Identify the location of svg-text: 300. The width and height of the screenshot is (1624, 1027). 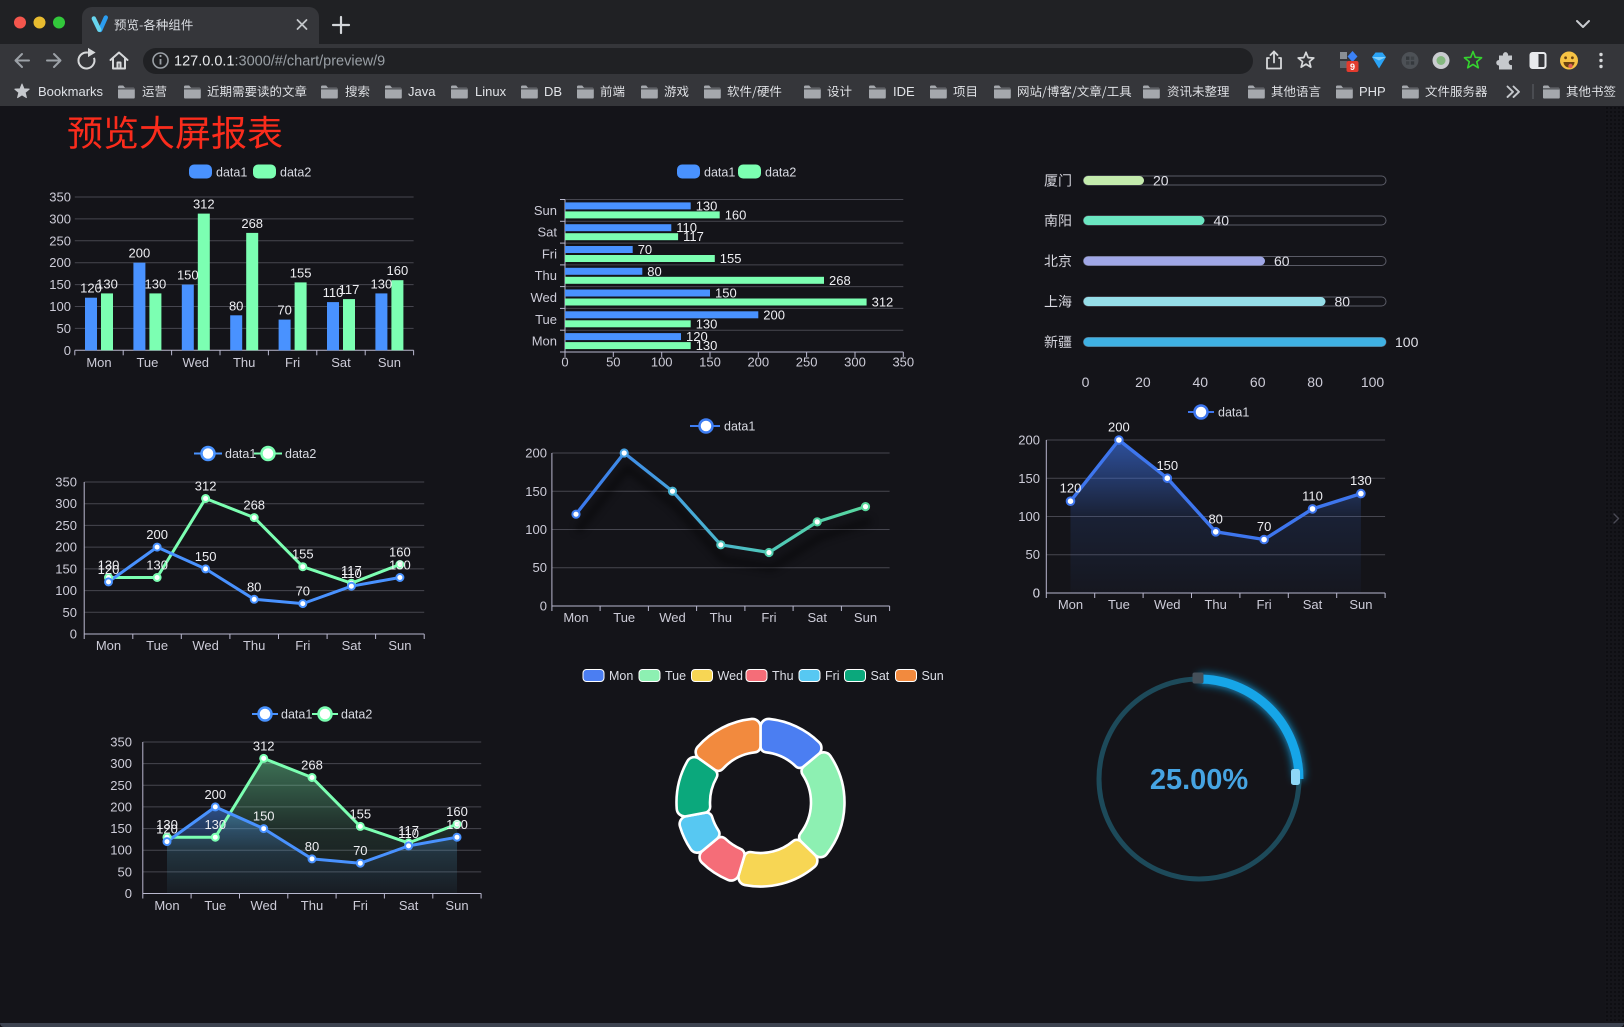
(121, 763).